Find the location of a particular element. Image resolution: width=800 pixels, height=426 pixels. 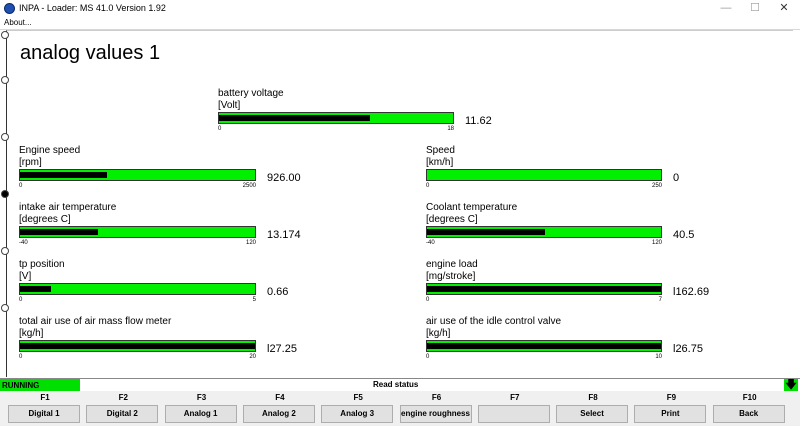

fkey-f6: F6 engine roughness is located at coordinates (437, 408).